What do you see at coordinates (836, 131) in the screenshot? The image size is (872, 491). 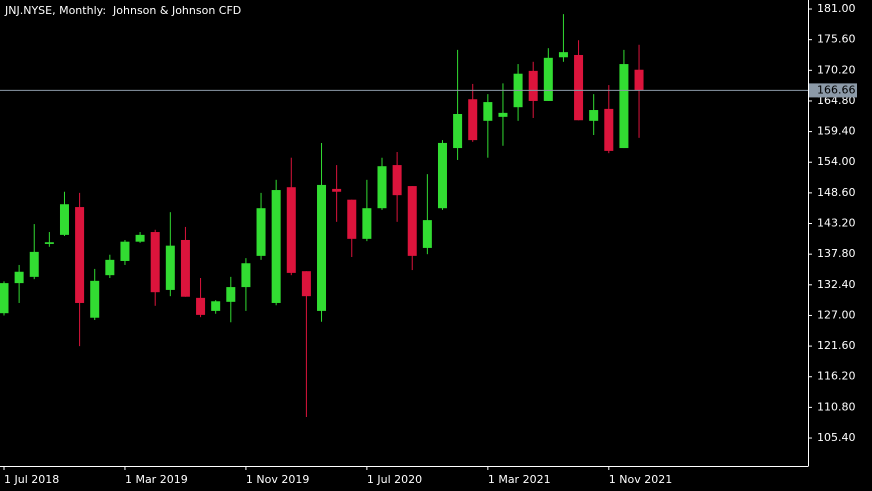 I see `y-tick-label: 159.40` at bounding box center [836, 131].